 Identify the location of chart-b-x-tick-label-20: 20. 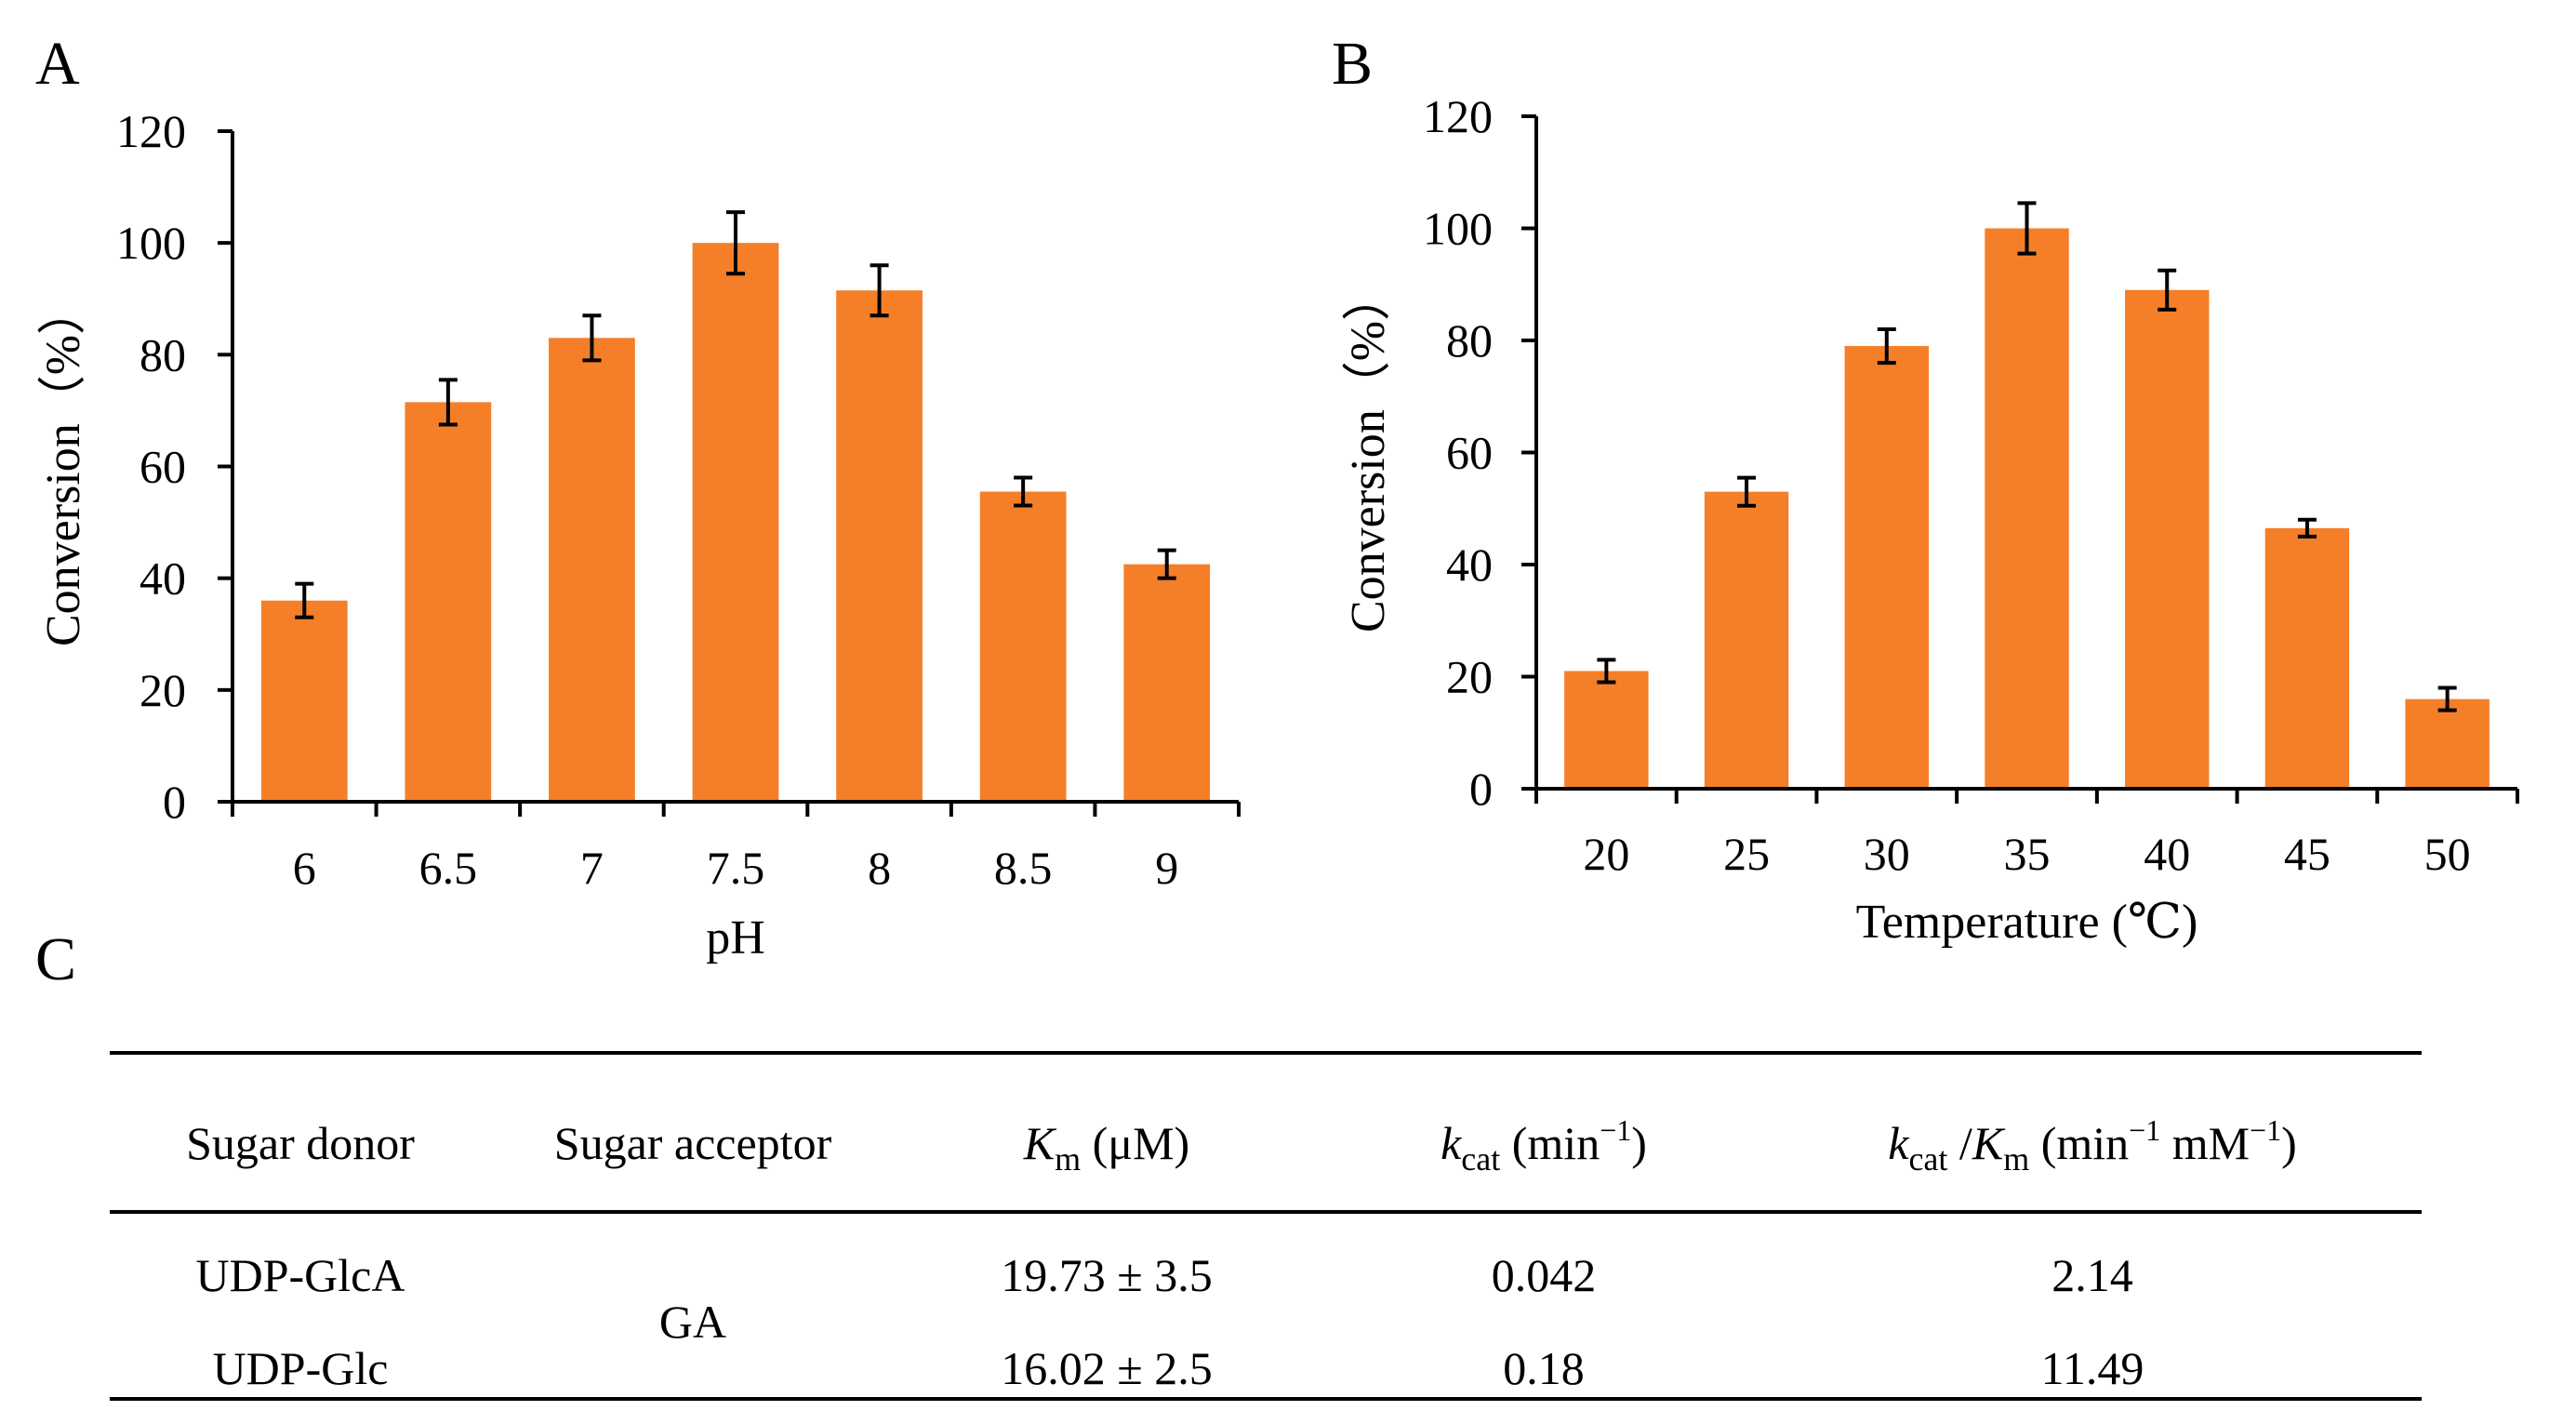
(1606, 854).